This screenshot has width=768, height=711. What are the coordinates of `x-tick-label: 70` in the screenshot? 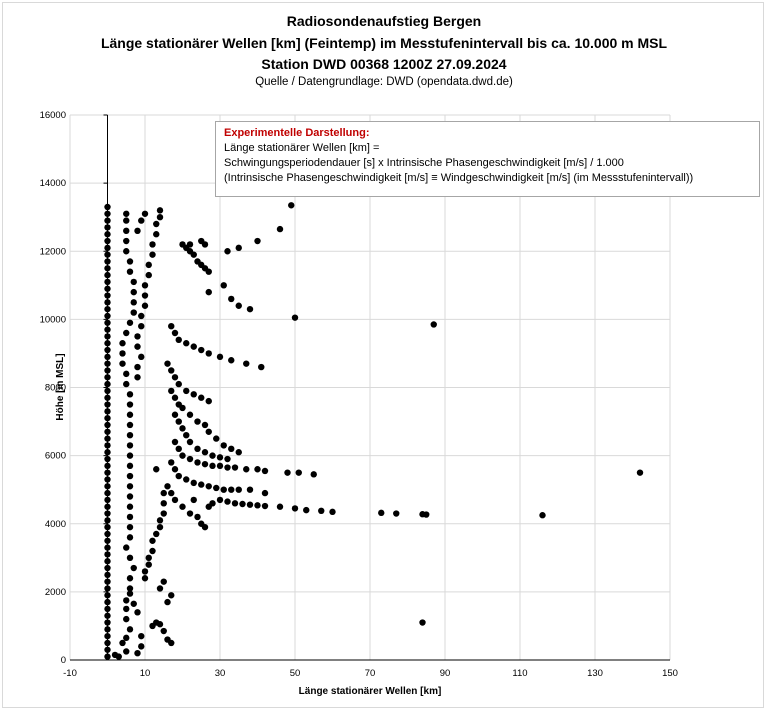 It's located at (370, 673).